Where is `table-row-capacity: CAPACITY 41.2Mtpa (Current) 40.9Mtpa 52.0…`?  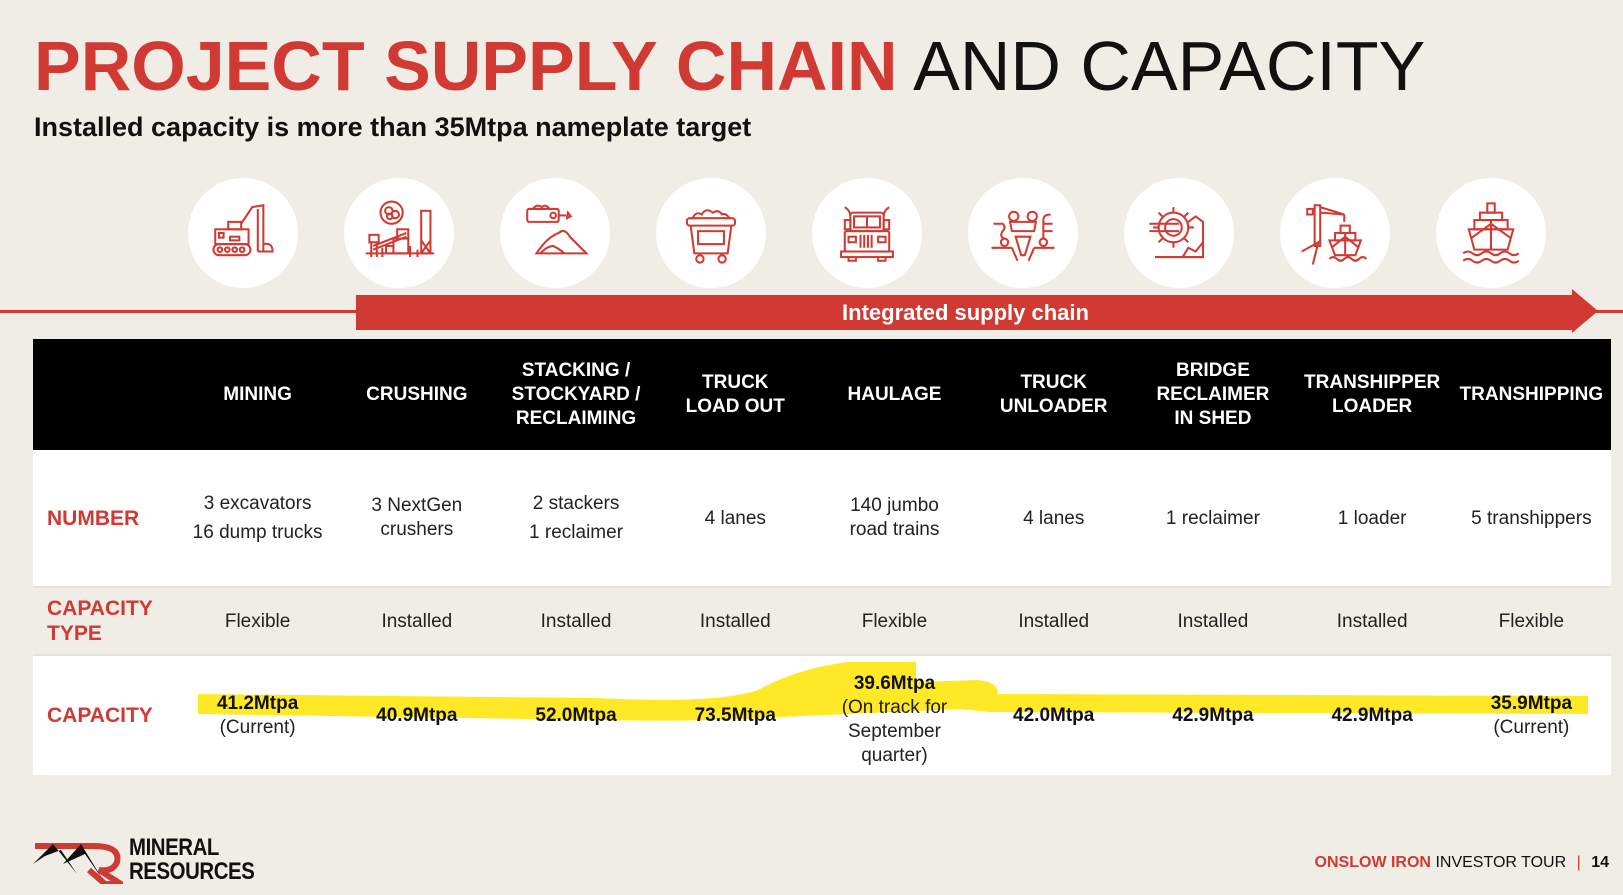
table-row-capacity: CAPACITY 41.2Mtpa (Current) 40.9Mtpa 52.0… is located at coordinates (822, 714).